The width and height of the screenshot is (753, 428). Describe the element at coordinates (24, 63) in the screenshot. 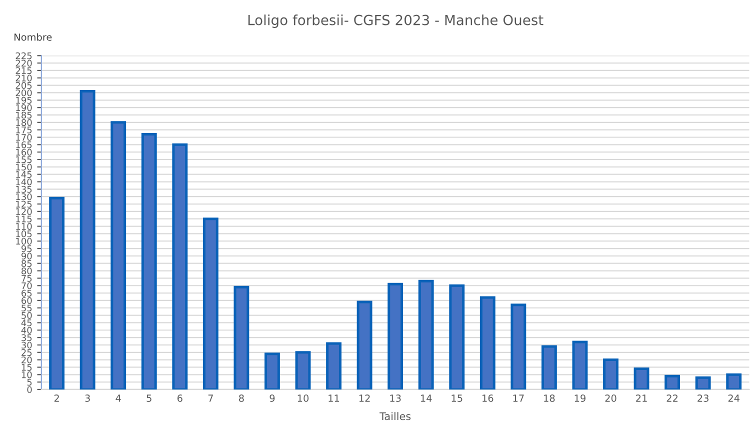

I see `y-tick-label: 220` at that location.